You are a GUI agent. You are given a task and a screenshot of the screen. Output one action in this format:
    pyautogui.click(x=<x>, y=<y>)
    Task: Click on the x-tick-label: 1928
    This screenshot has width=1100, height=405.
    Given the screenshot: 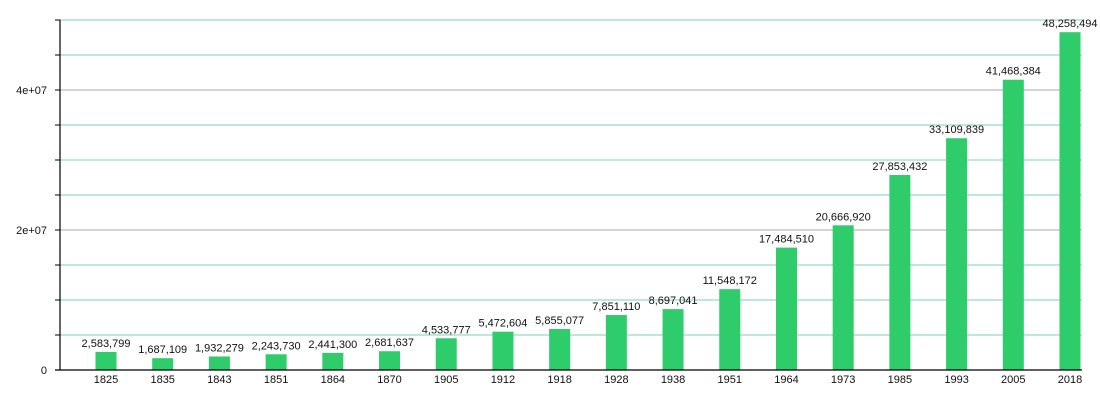 What is the action you would take?
    pyautogui.click(x=616, y=380)
    